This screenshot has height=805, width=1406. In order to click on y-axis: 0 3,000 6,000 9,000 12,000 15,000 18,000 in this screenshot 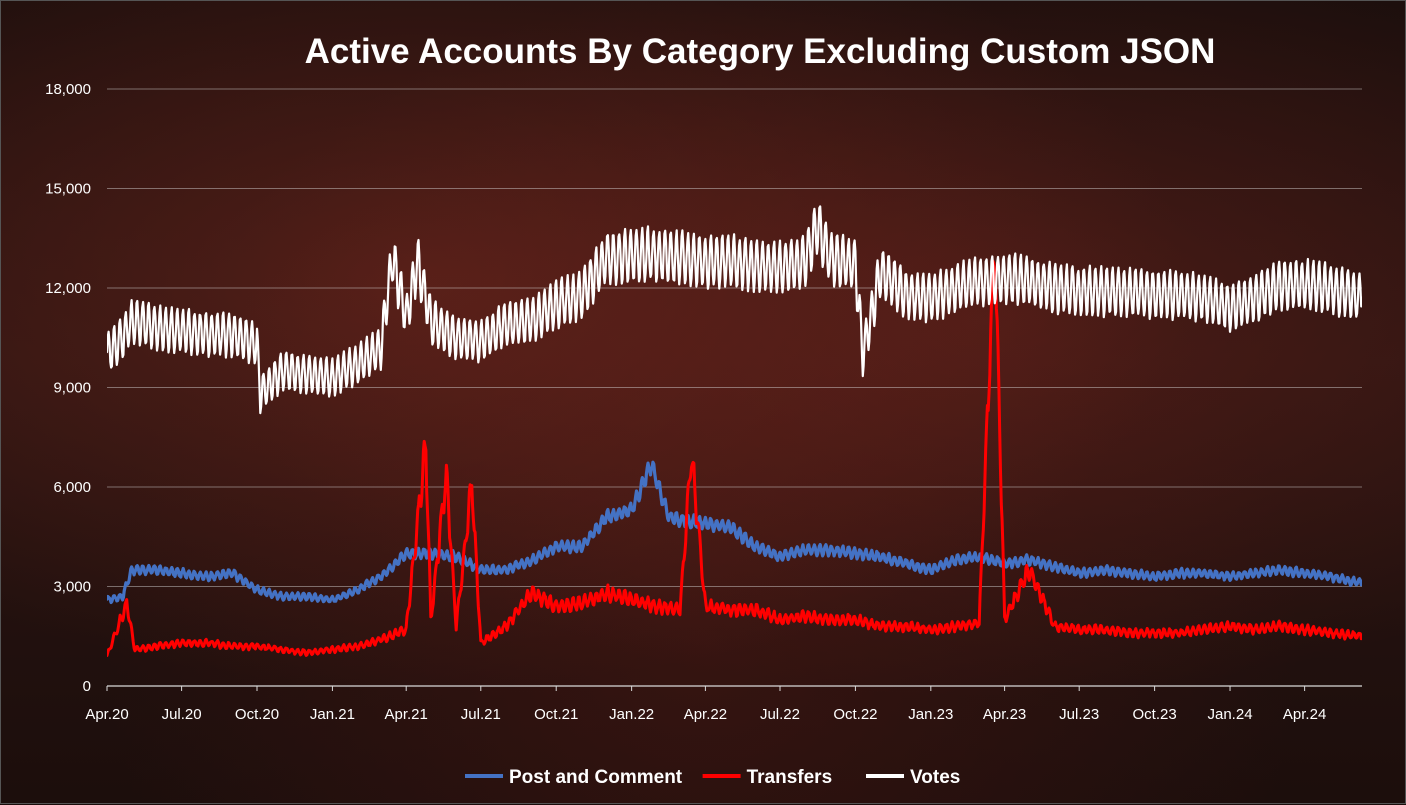, I will do `click(68, 388)`.